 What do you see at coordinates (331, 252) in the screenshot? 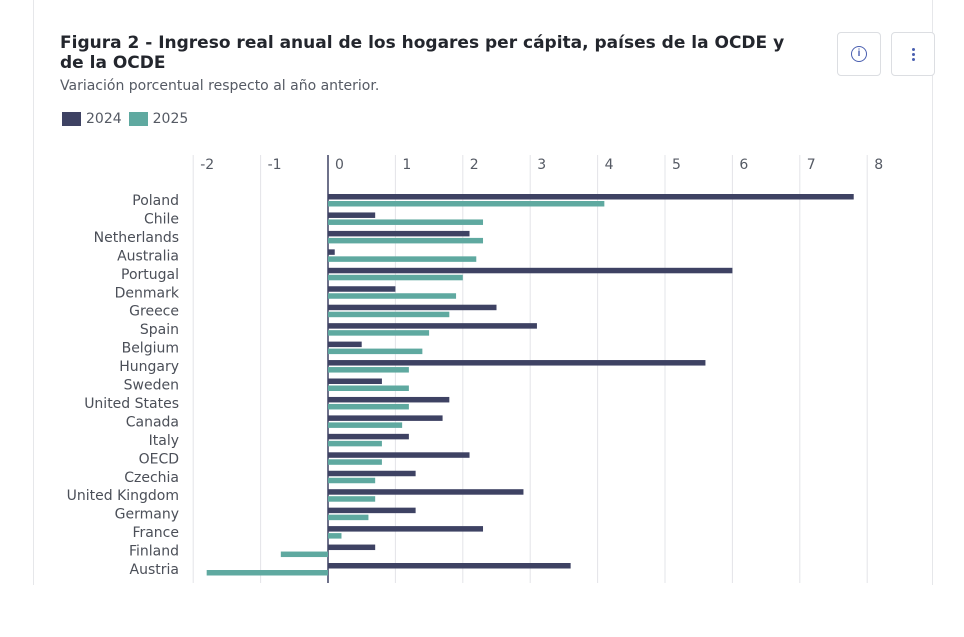
I see `bar-2024: Australia 2024: 0.1` at bounding box center [331, 252].